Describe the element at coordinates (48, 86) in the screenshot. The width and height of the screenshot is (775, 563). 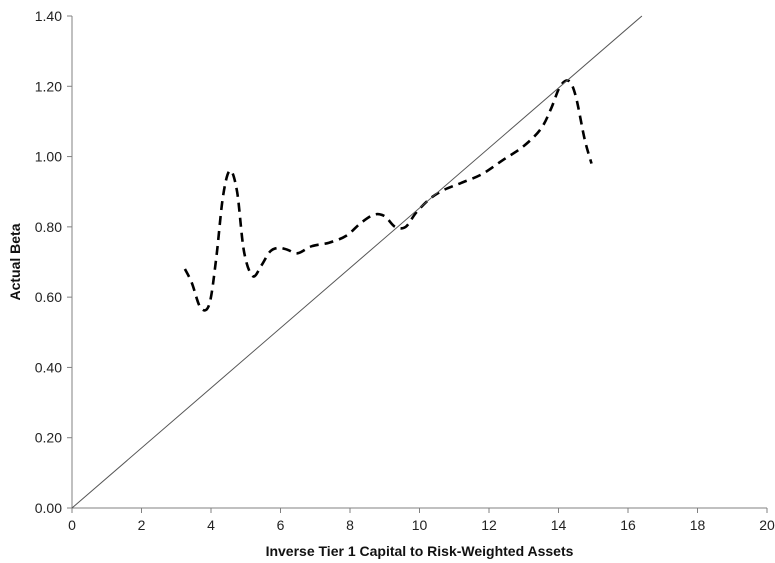
I see `y-tick-label: 1.20` at that location.